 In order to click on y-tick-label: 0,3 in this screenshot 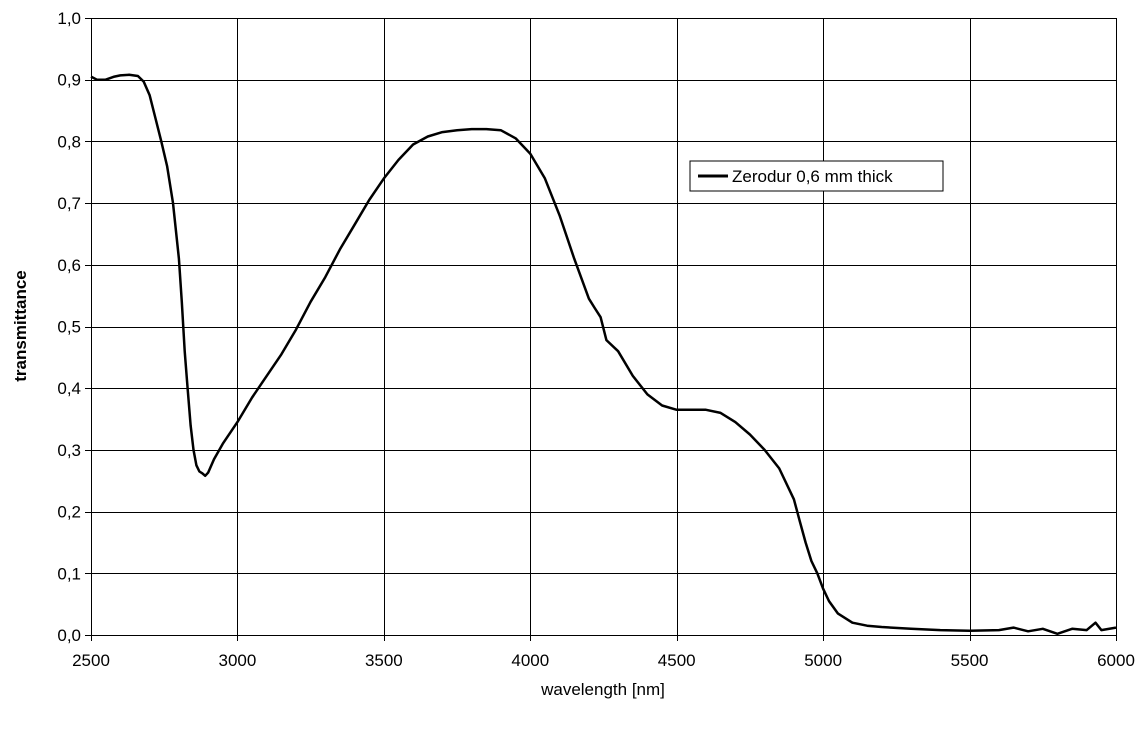, I will do `click(69, 450)`.